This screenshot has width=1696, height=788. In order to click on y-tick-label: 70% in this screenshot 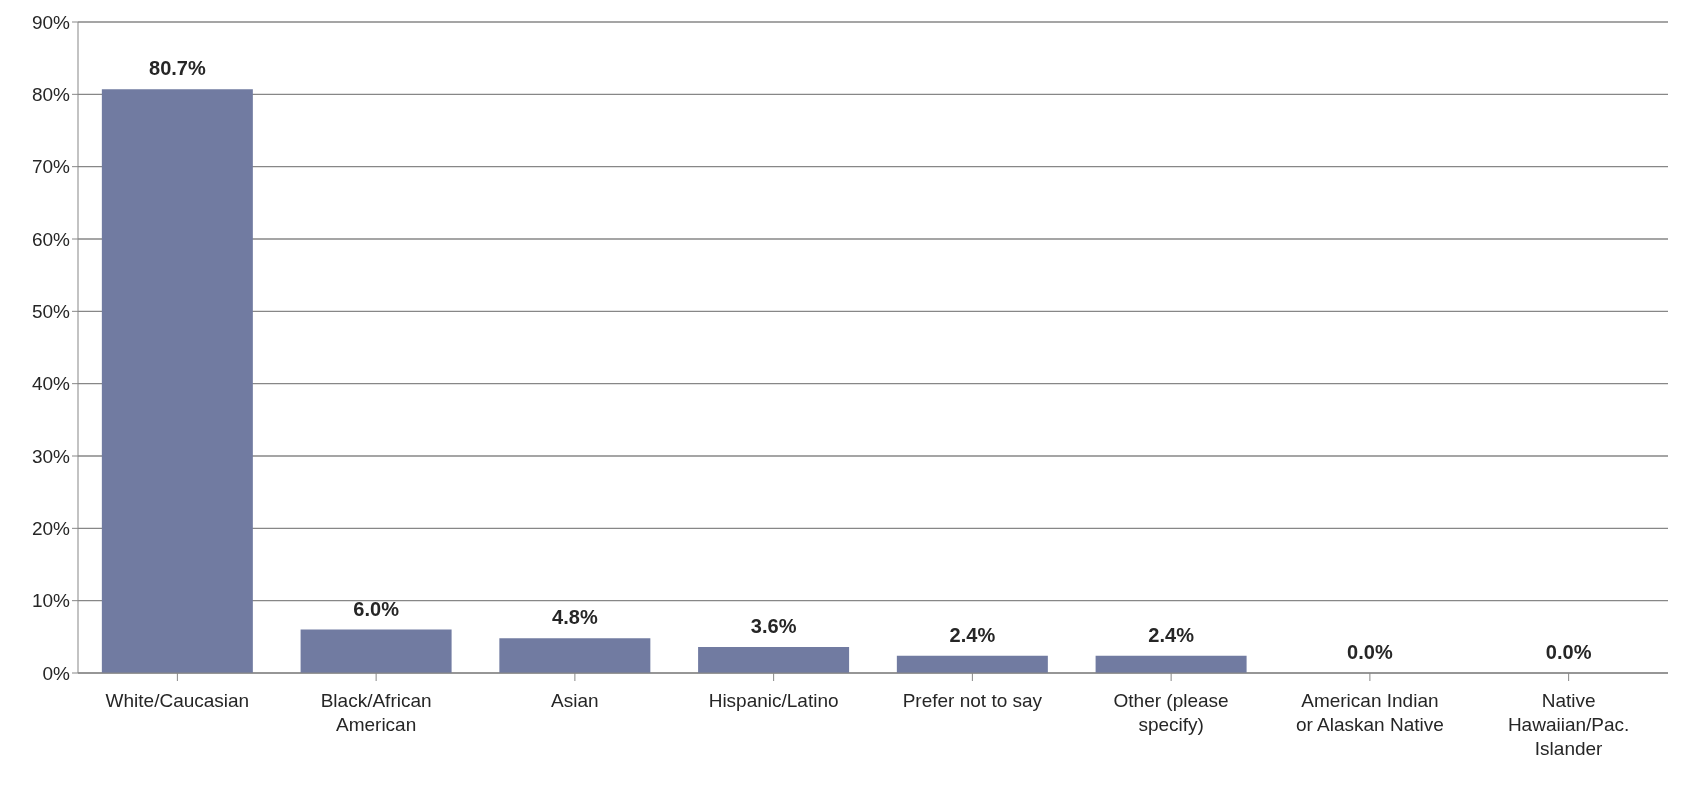, I will do `click(51, 167)`.